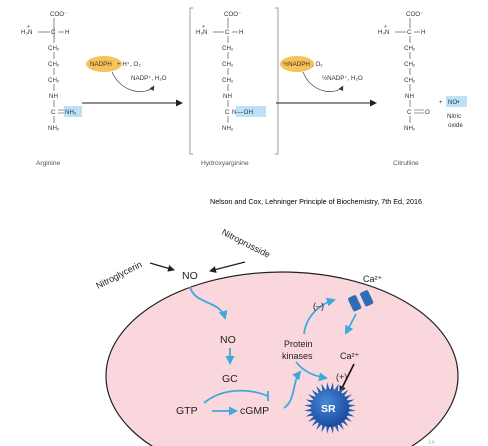 Image resolution: width=488 pixels, height=446 pixels. I want to click on protein-label: Protein, so click(298, 344).